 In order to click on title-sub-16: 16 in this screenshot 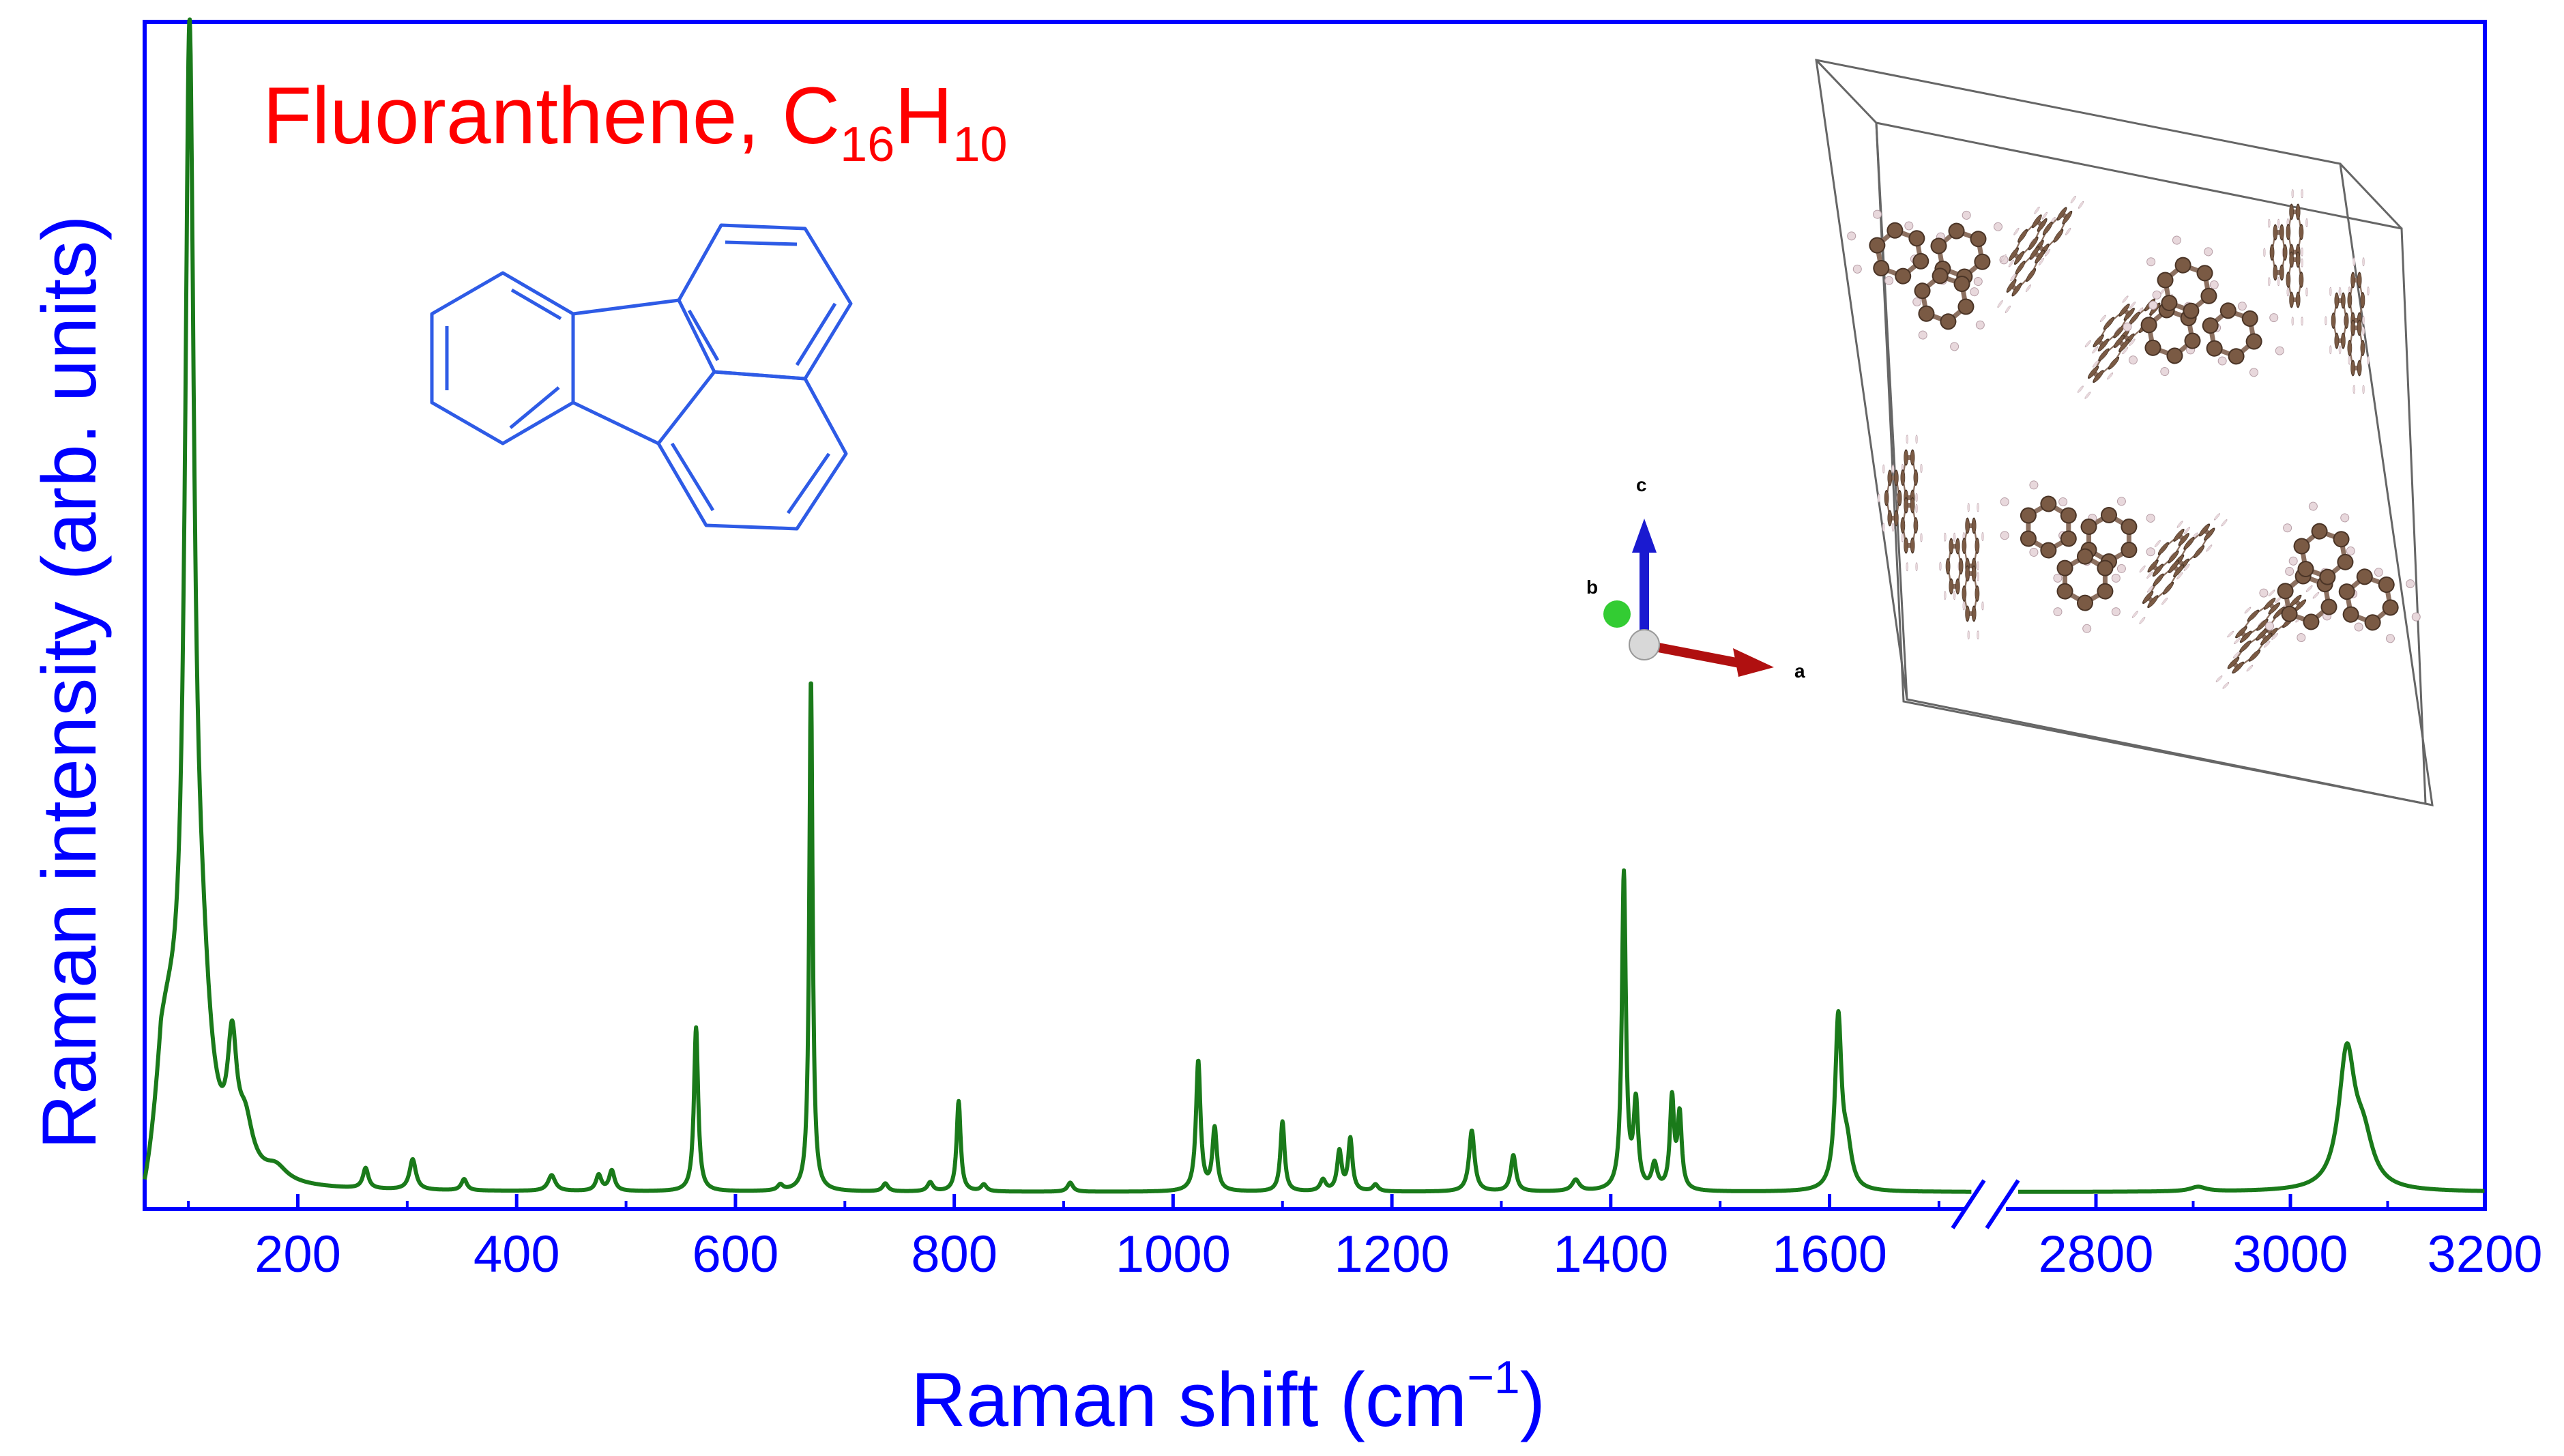, I will do `click(867, 144)`.